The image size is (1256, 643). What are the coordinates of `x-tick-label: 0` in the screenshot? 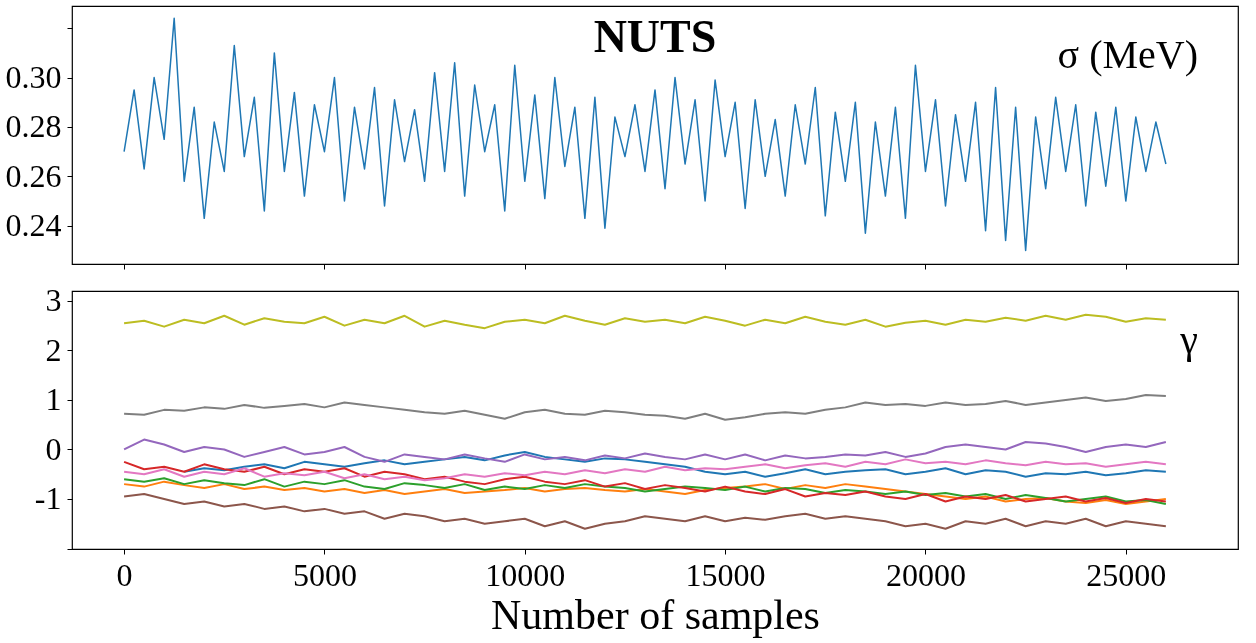 It's located at (124, 574).